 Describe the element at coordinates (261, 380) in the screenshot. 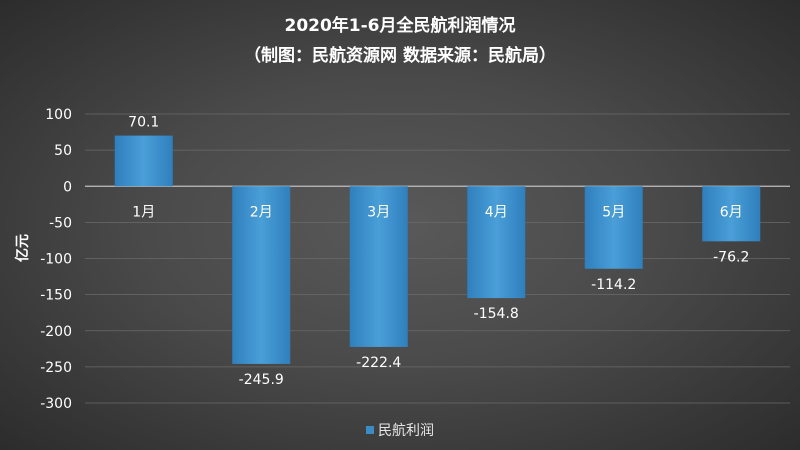

I see `data-label: -245.9` at that location.